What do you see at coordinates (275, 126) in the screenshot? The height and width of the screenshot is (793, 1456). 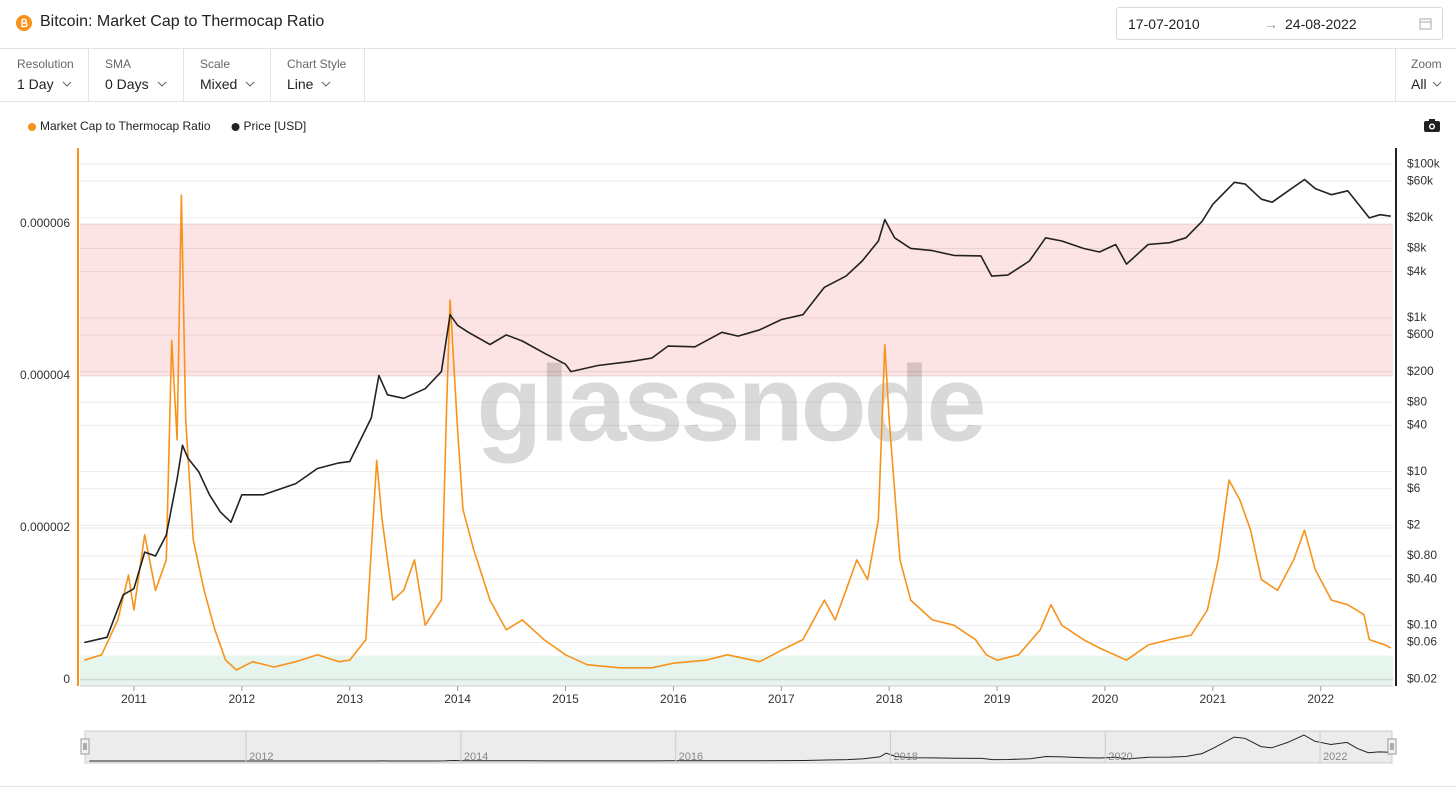 I see `legend-label: Price [USD]` at bounding box center [275, 126].